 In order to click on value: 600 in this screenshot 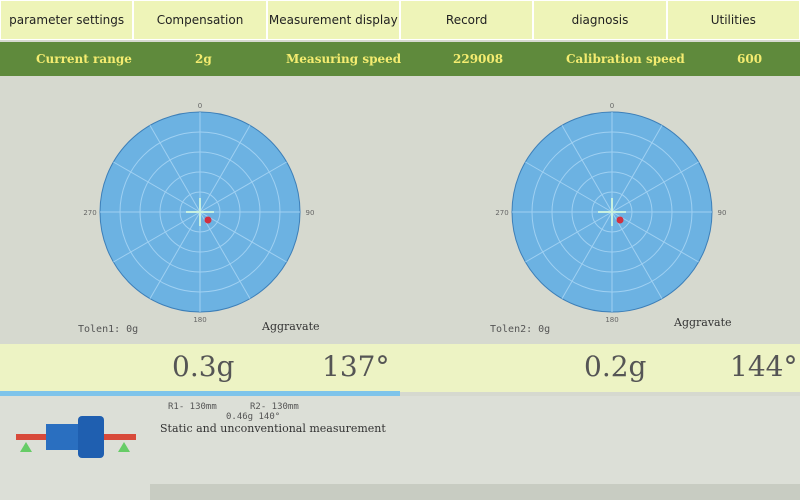, I will do `click(750, 59)`.